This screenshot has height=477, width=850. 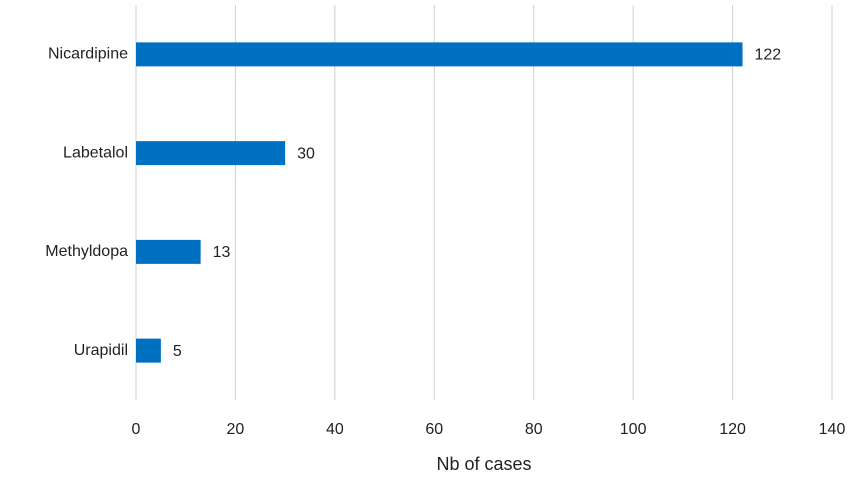 I want to click on y-tick-label: Labetalol, so click(x=95, y=152).